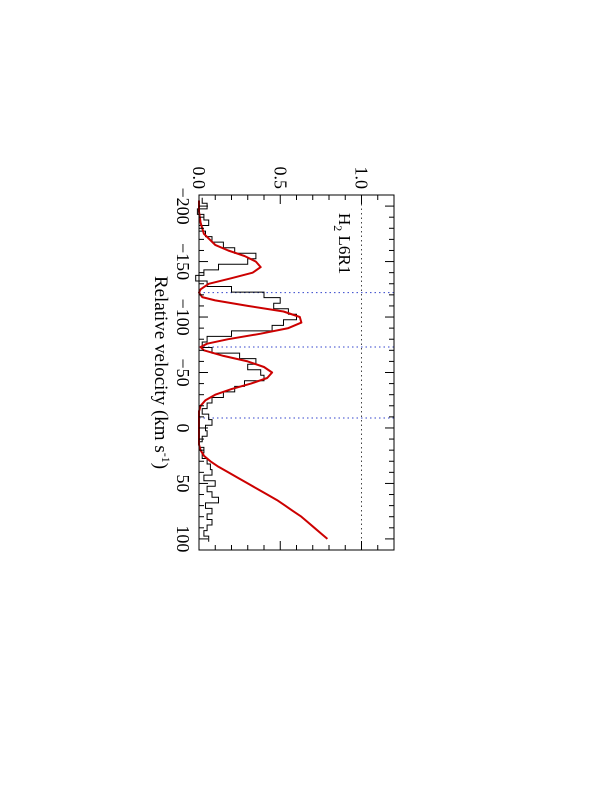  What do you see at coordinates (183, 483) in the screenshot?
I see `x-tick-label: 50` at bounding box center [183, 483].